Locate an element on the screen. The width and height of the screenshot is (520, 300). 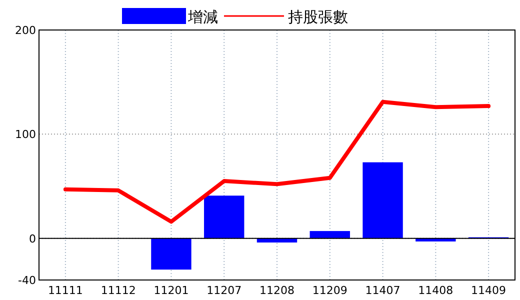
x-tick-label: 11408 is located at coordinates (436, 290).